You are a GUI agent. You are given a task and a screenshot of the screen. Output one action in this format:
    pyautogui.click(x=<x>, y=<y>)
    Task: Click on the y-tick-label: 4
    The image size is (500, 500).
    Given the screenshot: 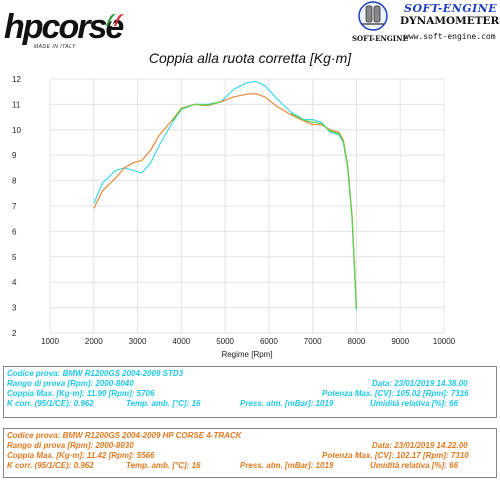 What is the action you would take?
    pyautogui.click(x=14, y=282)
    